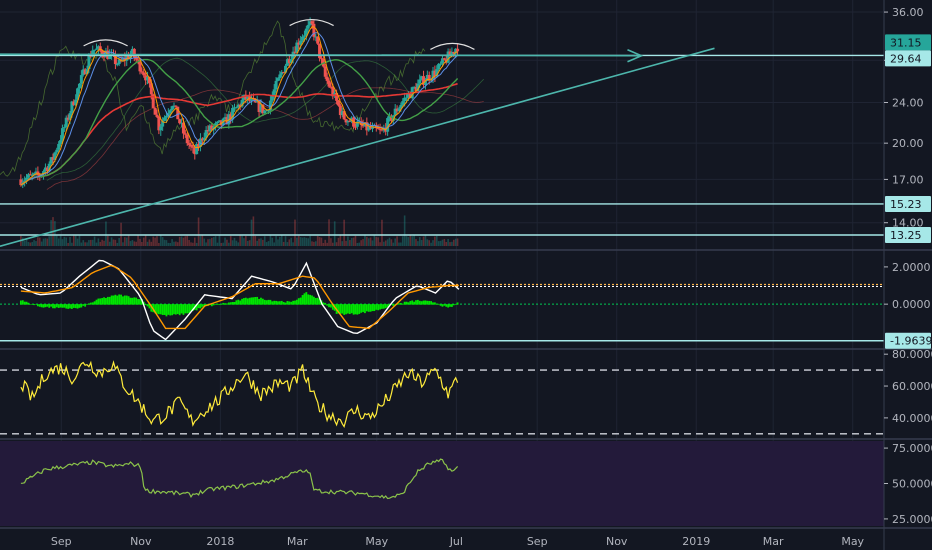 This screenshot has width=932, height=550. I want to click on arrow-line, so click(321, 55).